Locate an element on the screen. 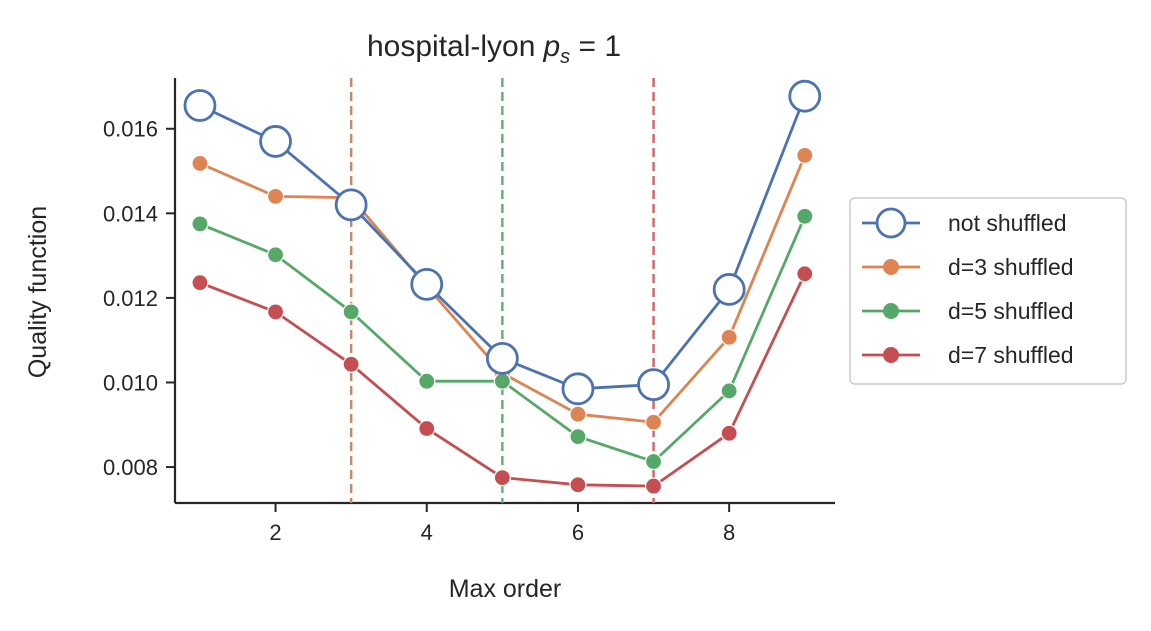 The height and width of the screenshot is (631, 1151). chart-title: hospital-lyon ps = 1 is located at coordinates (494, 49).